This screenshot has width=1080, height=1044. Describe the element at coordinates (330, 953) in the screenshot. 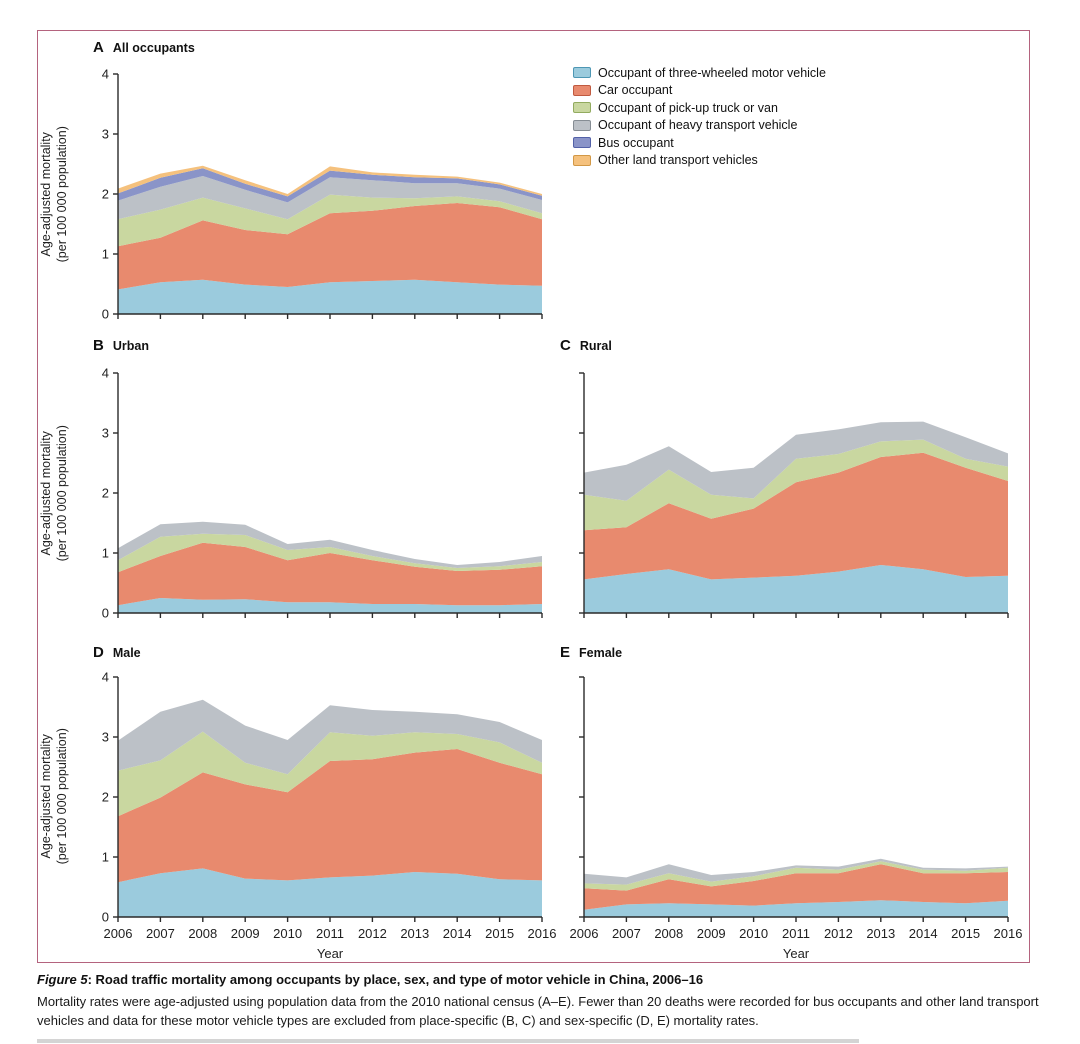

I see `x-axis-title: Year` at that location.